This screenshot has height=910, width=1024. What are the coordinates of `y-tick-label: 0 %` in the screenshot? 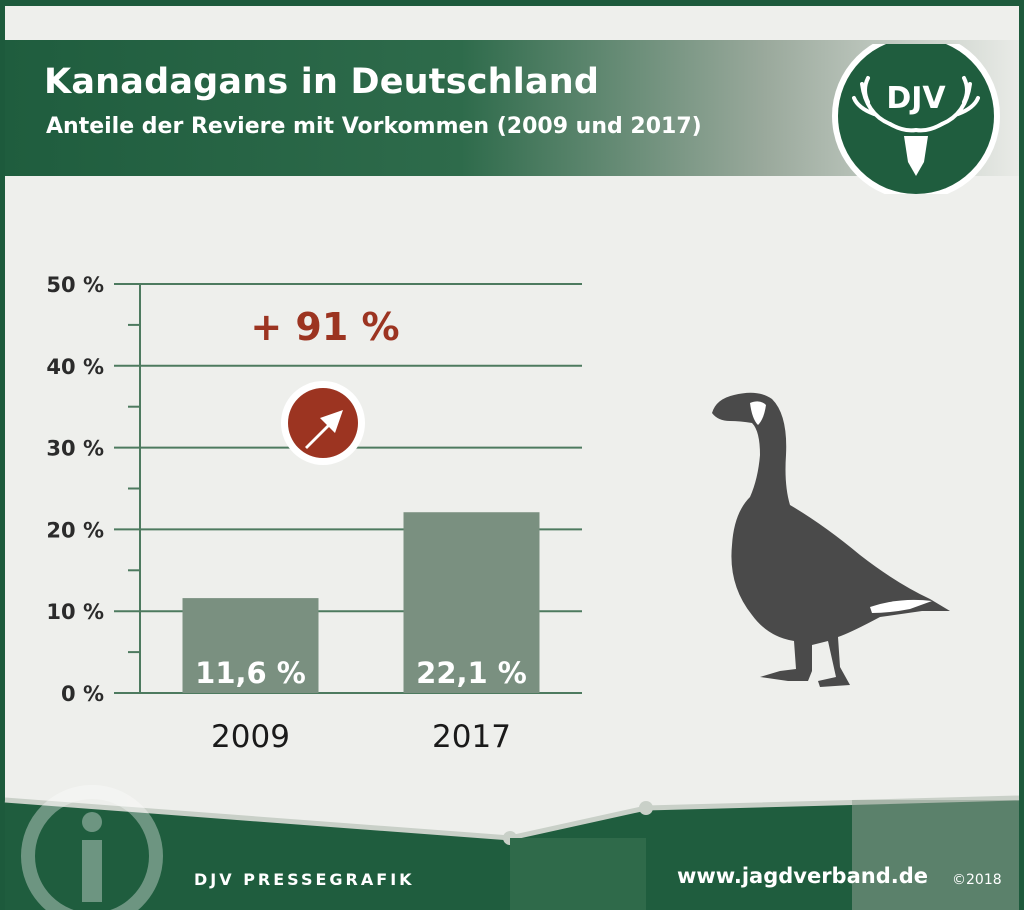 It's located at (82, 694).